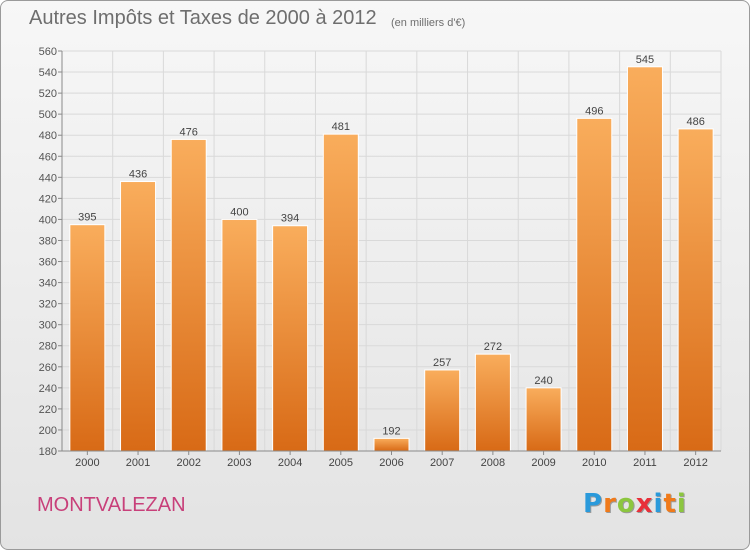 This screenshot has height=550, width=750. Describe the element at coordinates (48, 410) in the screenshot. I see `y-tick-label: 220` at that location.